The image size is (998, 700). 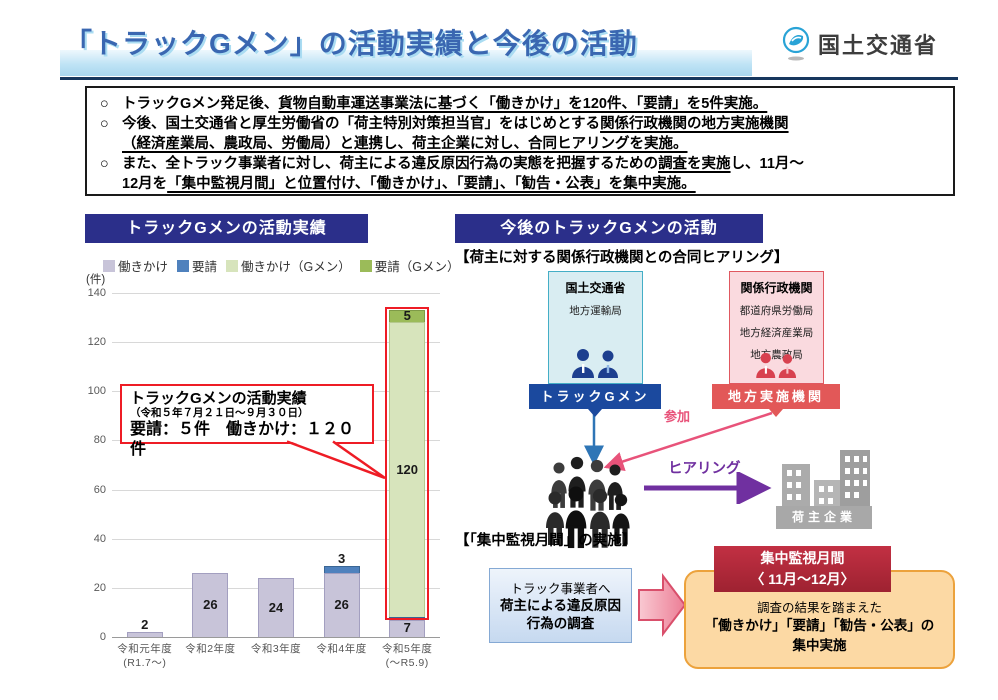 What do you see at coordinates (878, 45) in the screenshot?
I see `mlit-logo-text: 国土交通省` at bounding box center [878, 45].